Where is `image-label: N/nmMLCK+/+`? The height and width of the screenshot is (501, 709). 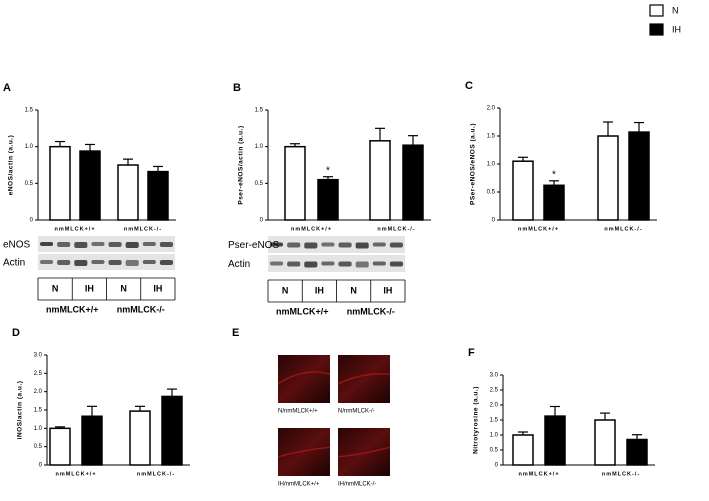 image-label: N/nmMLCK+/+ is located at coordinates (298, 412).